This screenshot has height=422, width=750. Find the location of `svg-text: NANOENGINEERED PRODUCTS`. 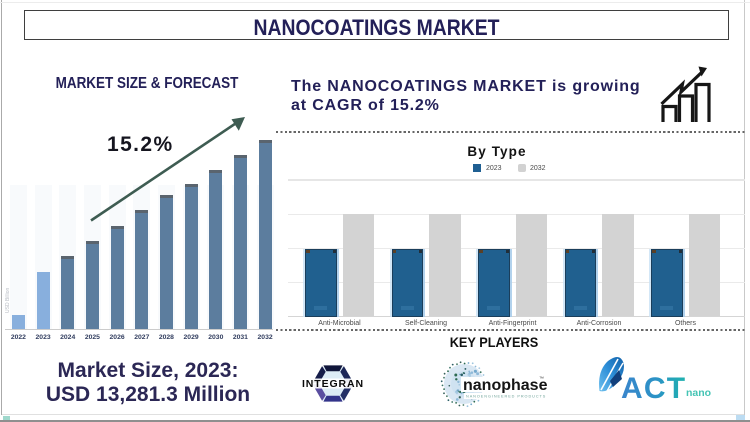

svg-text: NANOENGINEERED PRODUCTS is located at coordinates (506, 397).